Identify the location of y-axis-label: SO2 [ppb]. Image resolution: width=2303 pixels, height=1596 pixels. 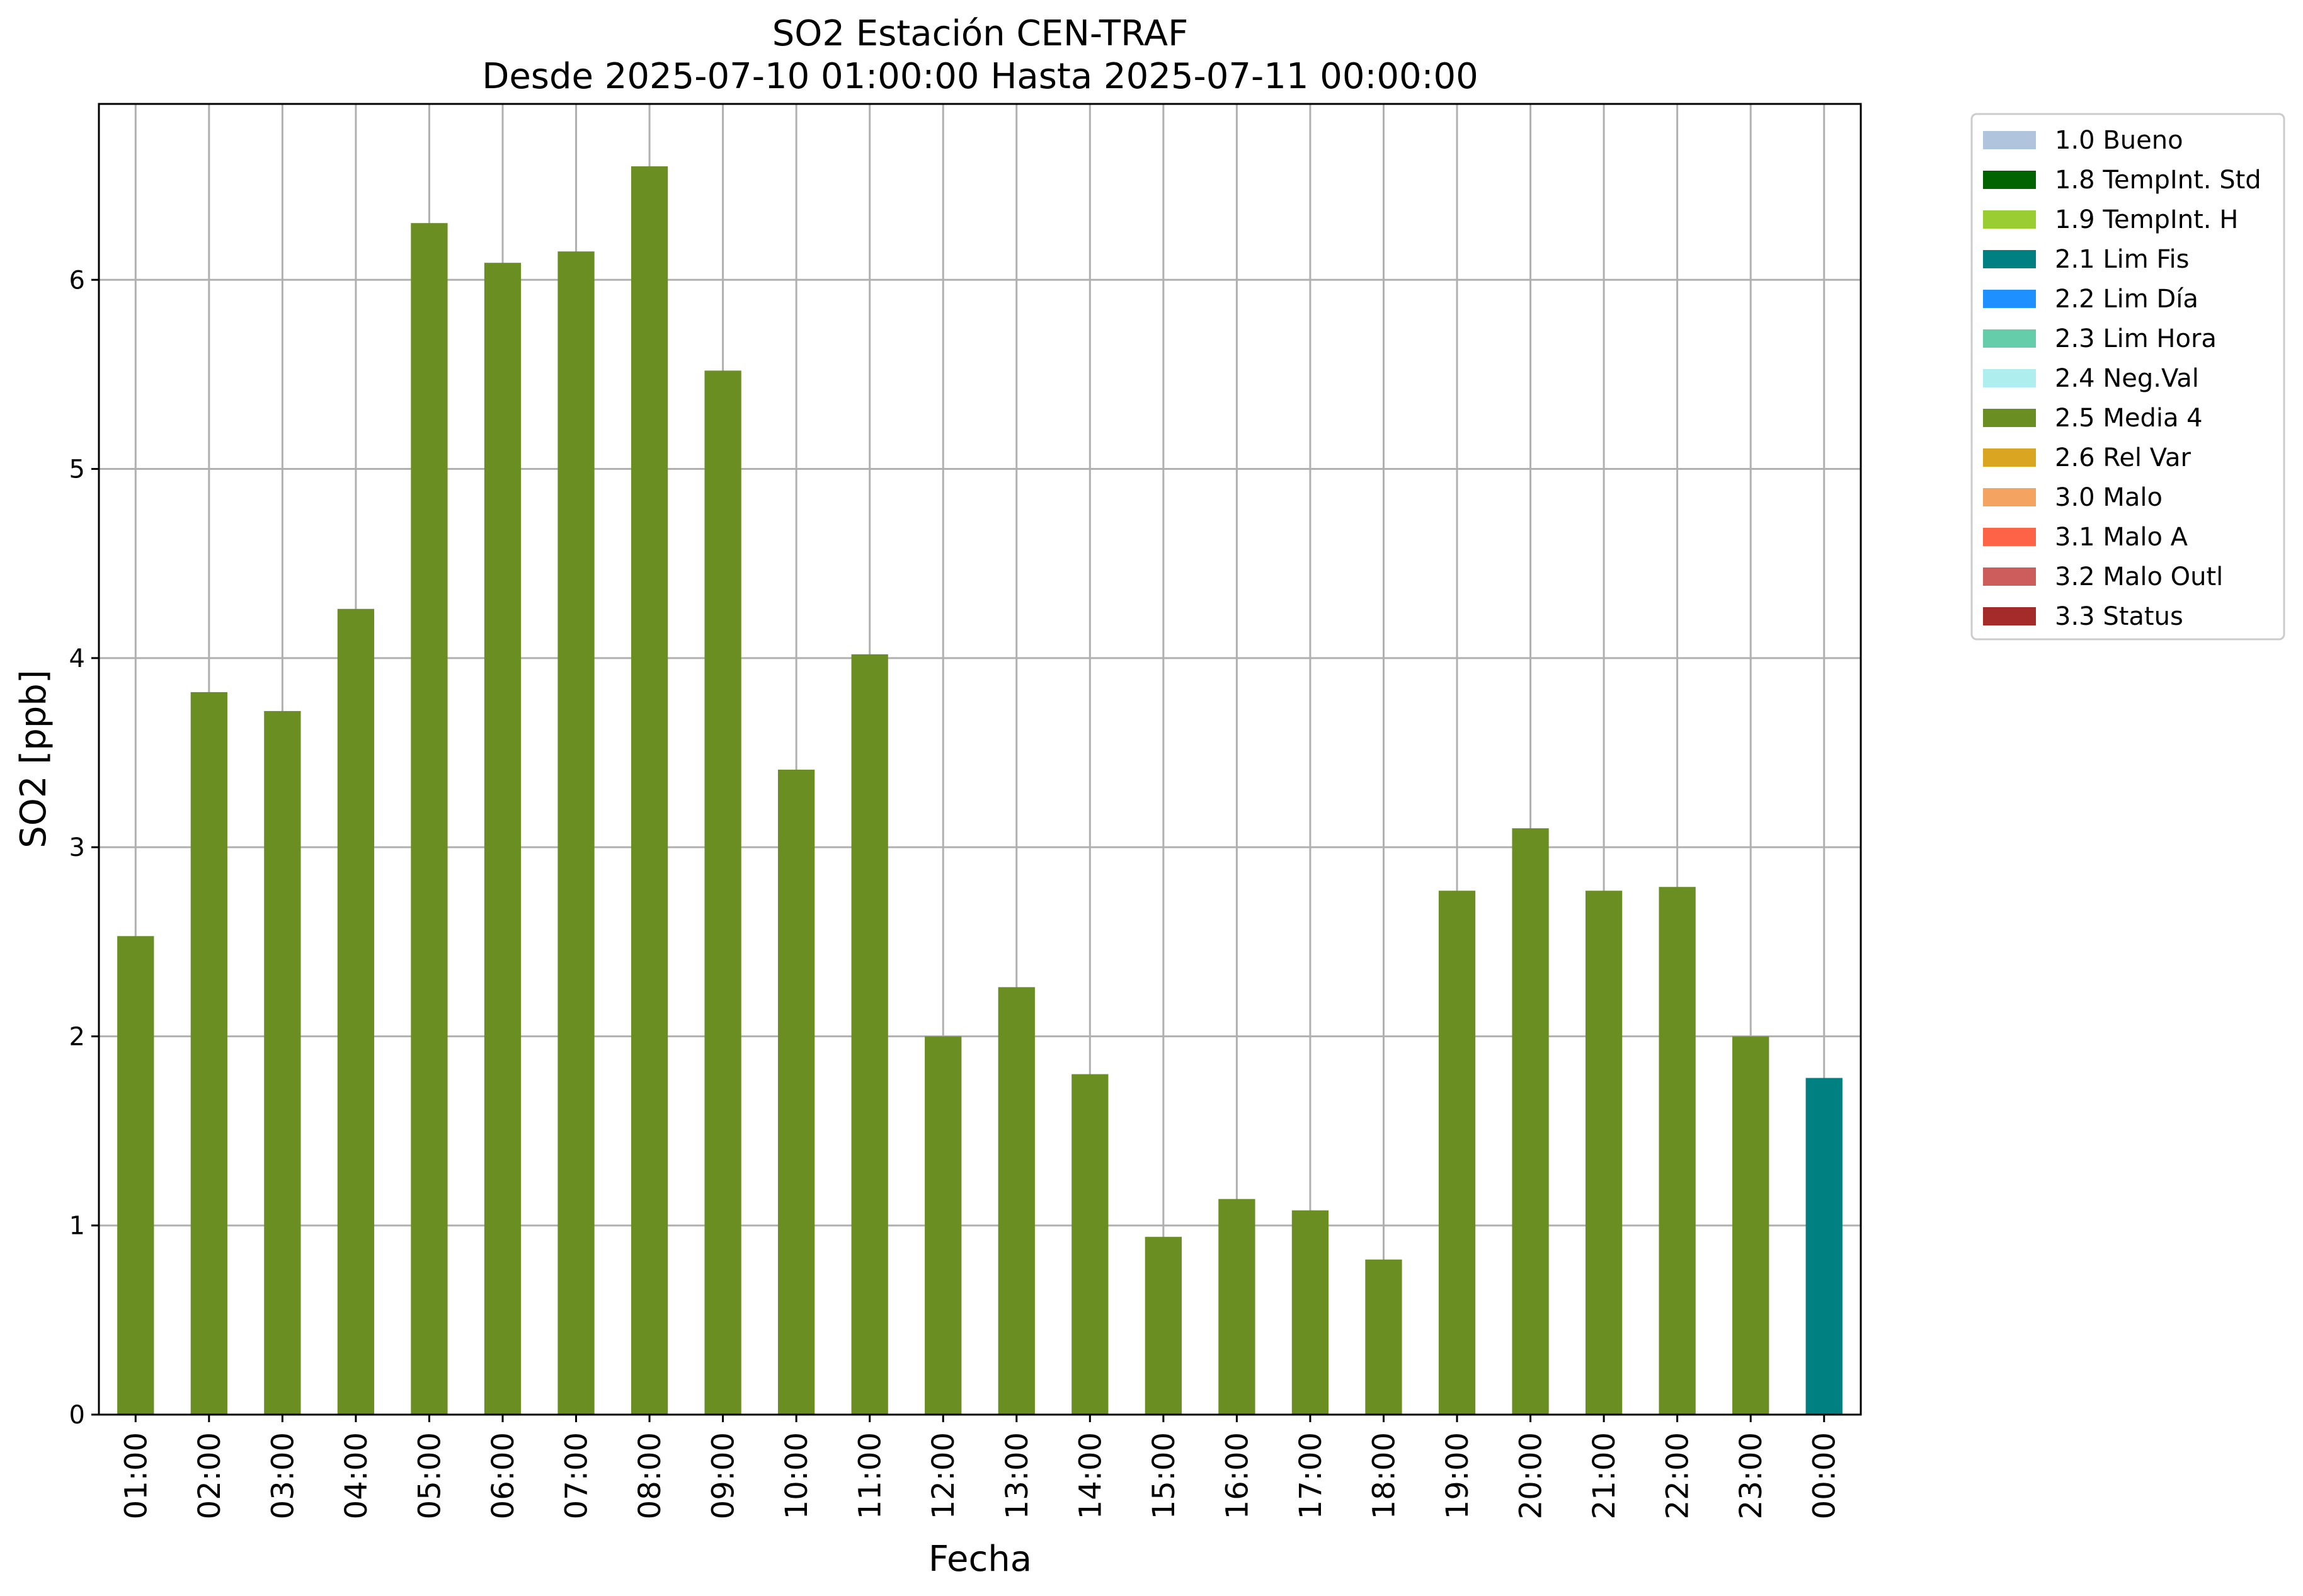
(33, 759).